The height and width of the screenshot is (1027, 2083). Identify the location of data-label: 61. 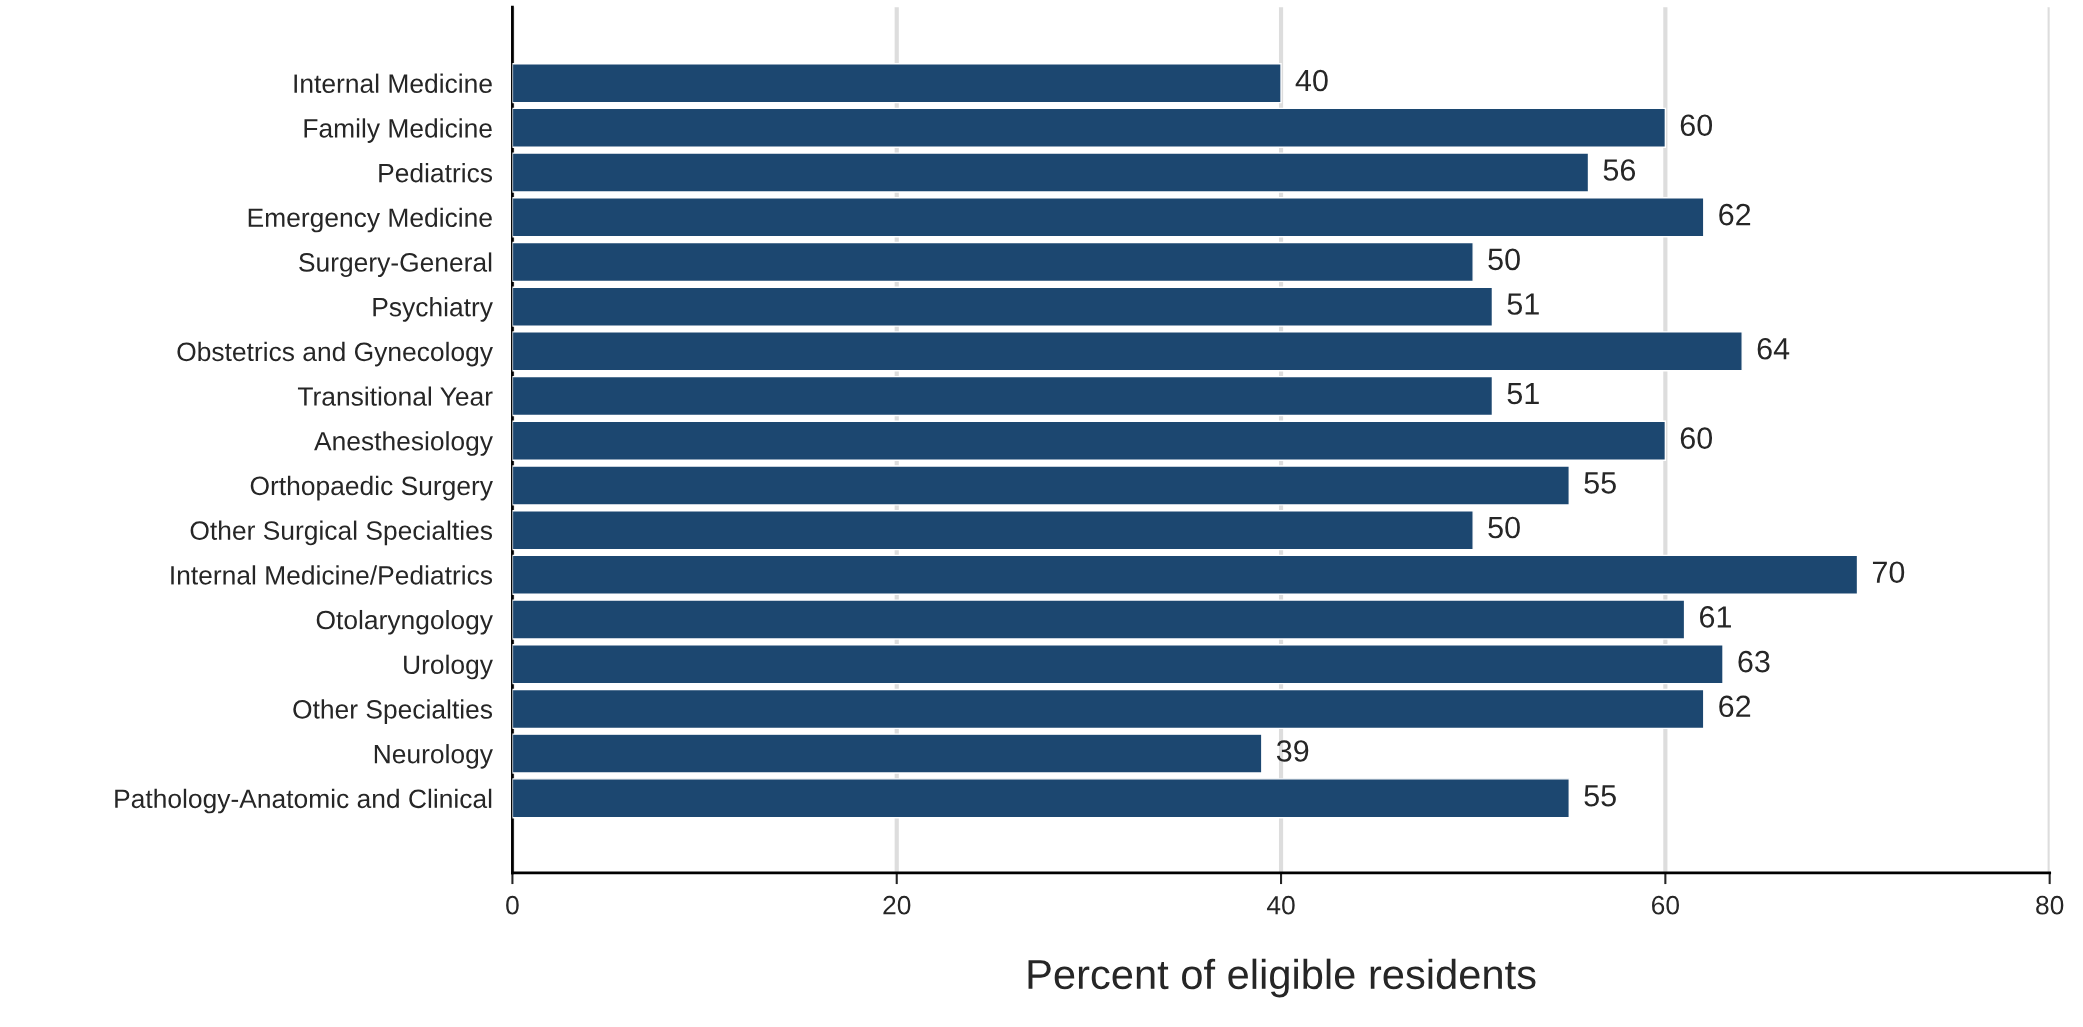
(1715, 617).